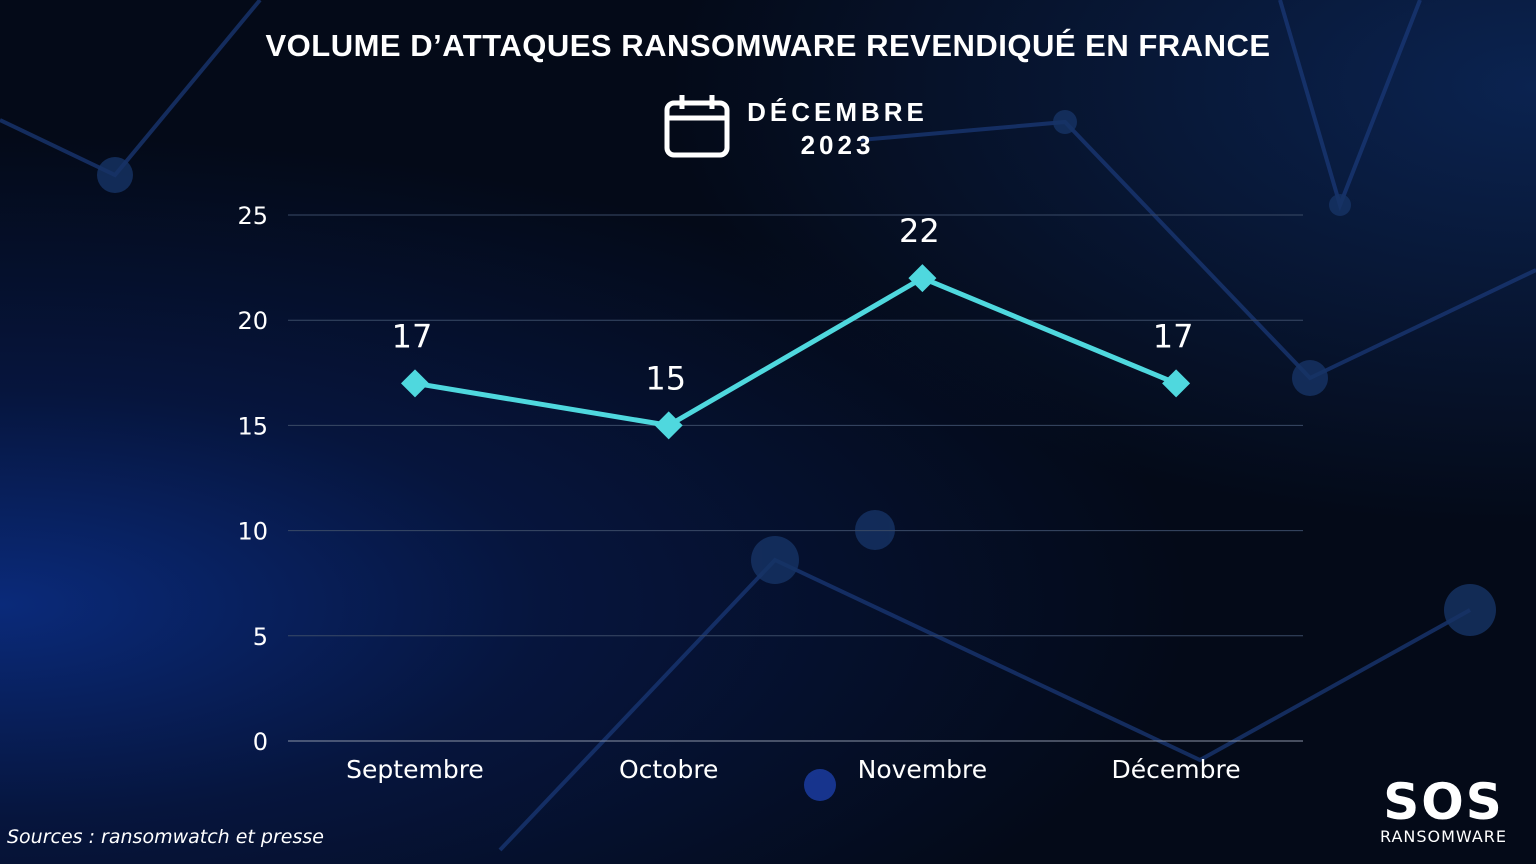 The image size is (1536, 864). Describe the element at coordinates (837, 129) in the screenshot. I see `period-label: DÉCEMBRE 2023` at that location.